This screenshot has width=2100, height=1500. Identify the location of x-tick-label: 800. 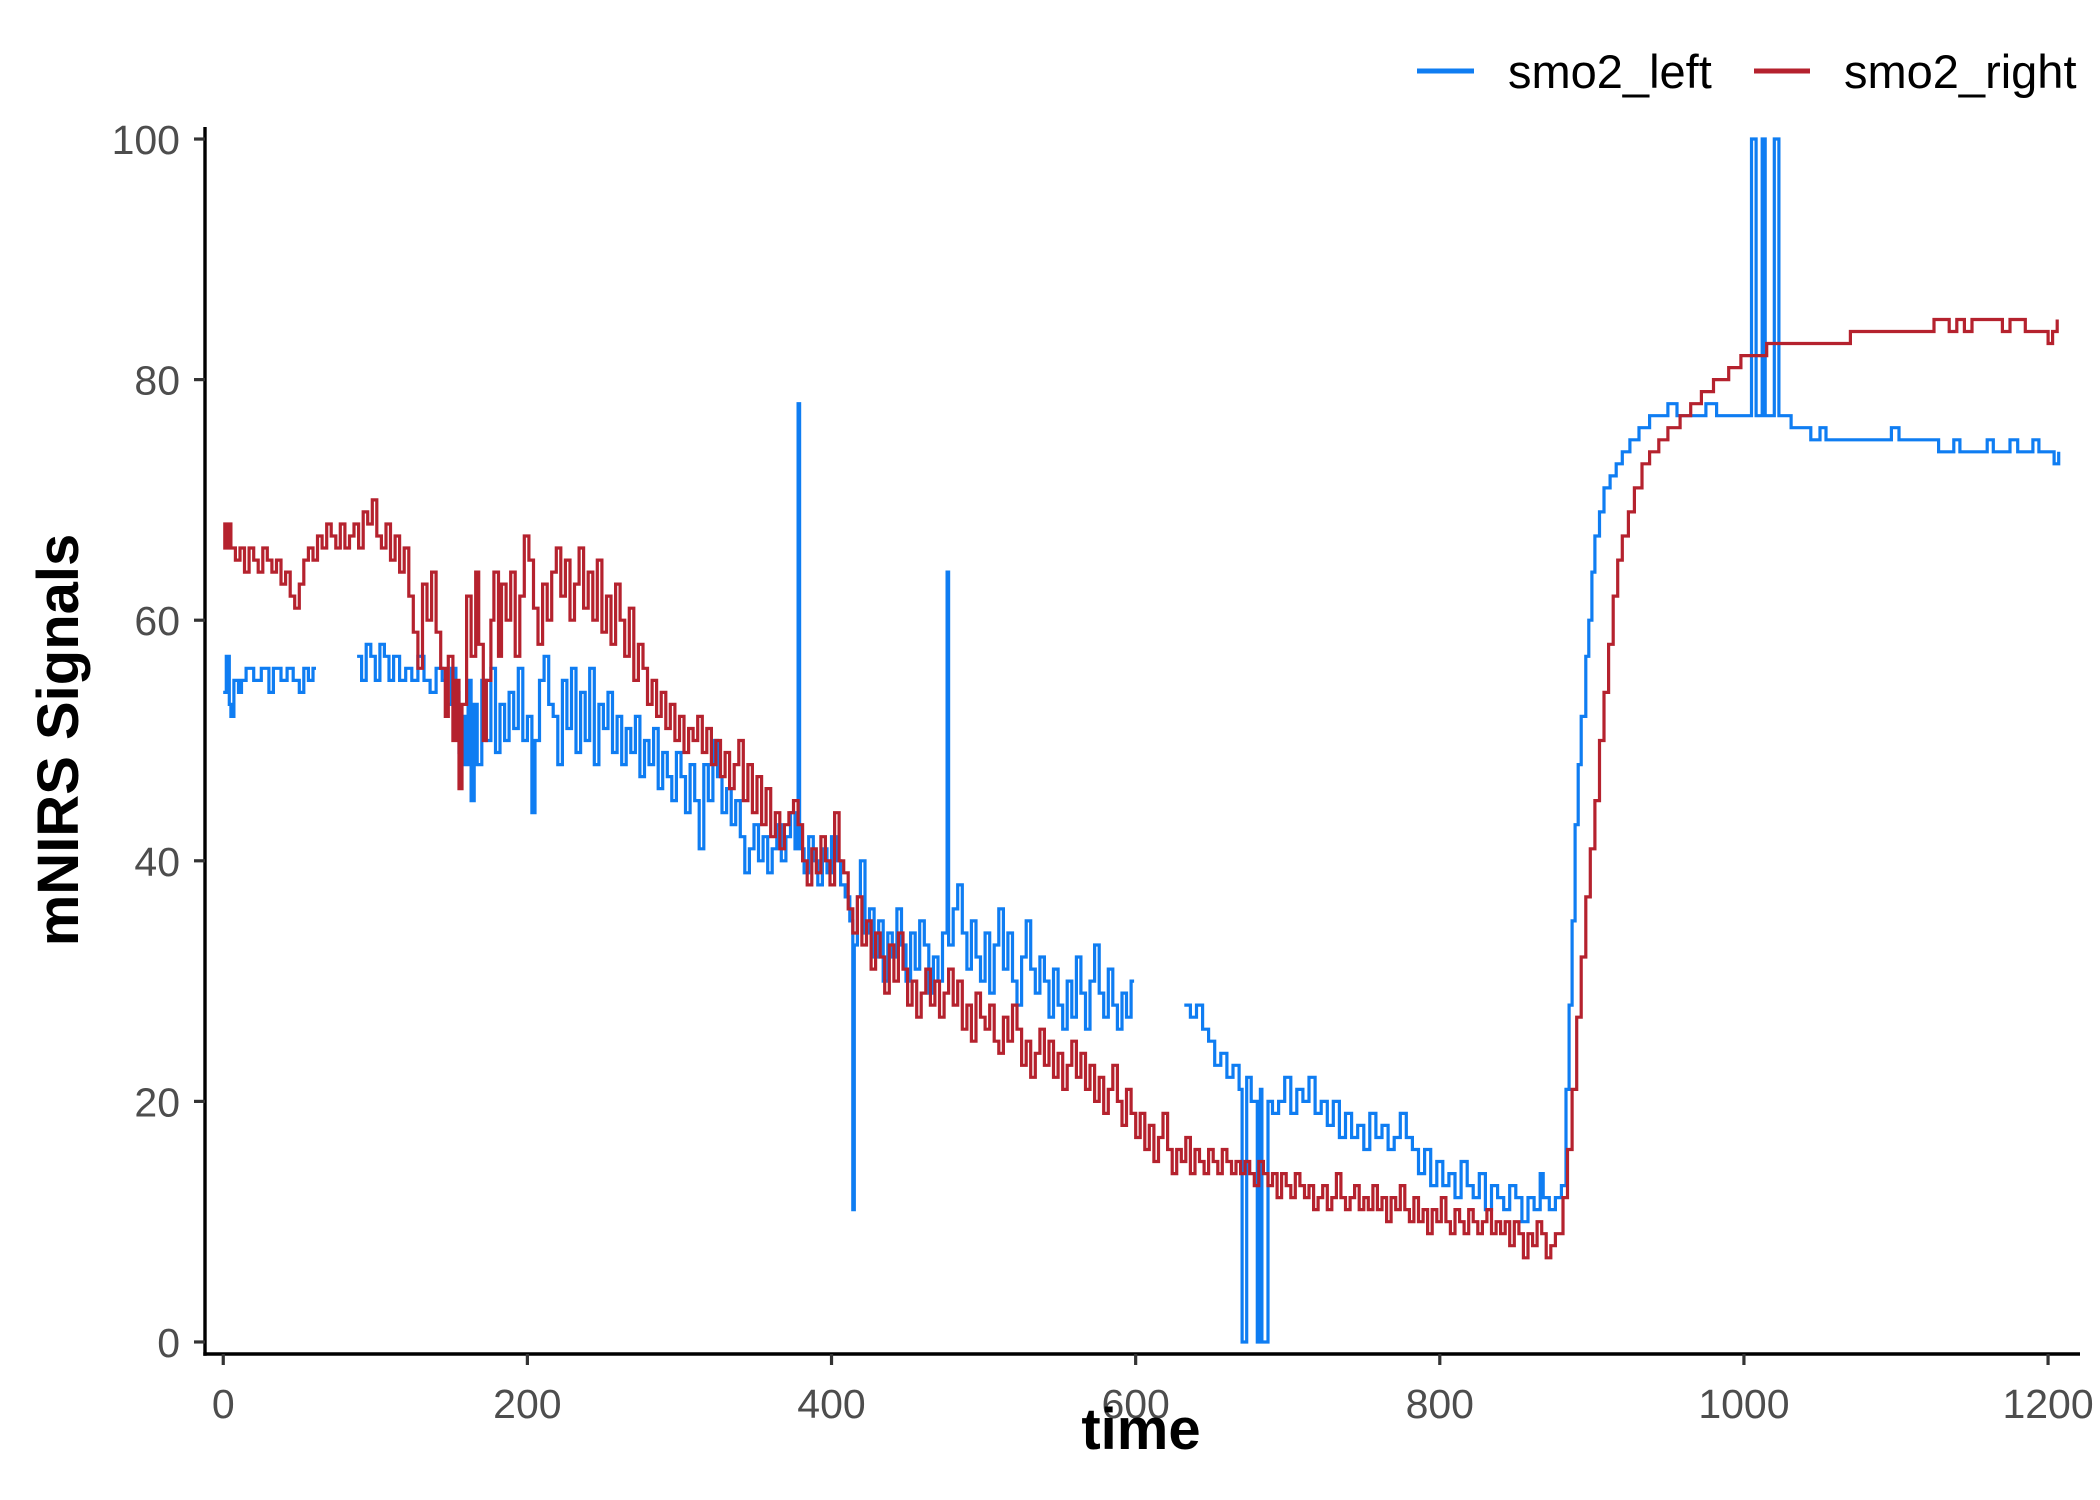
(1440, 1404).